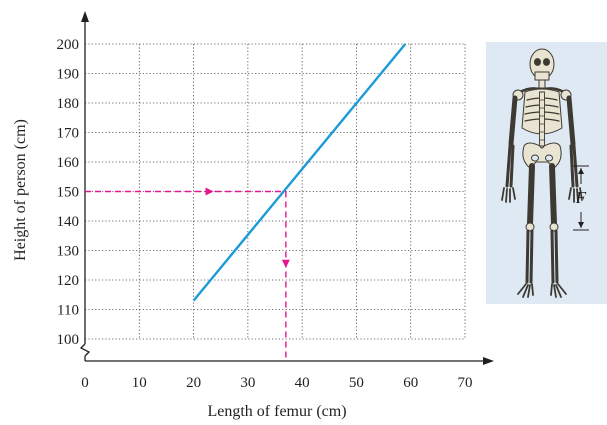 This screenshot has width=607, height=425. I want to click on x-tick-label: 30, so click(247, 383).